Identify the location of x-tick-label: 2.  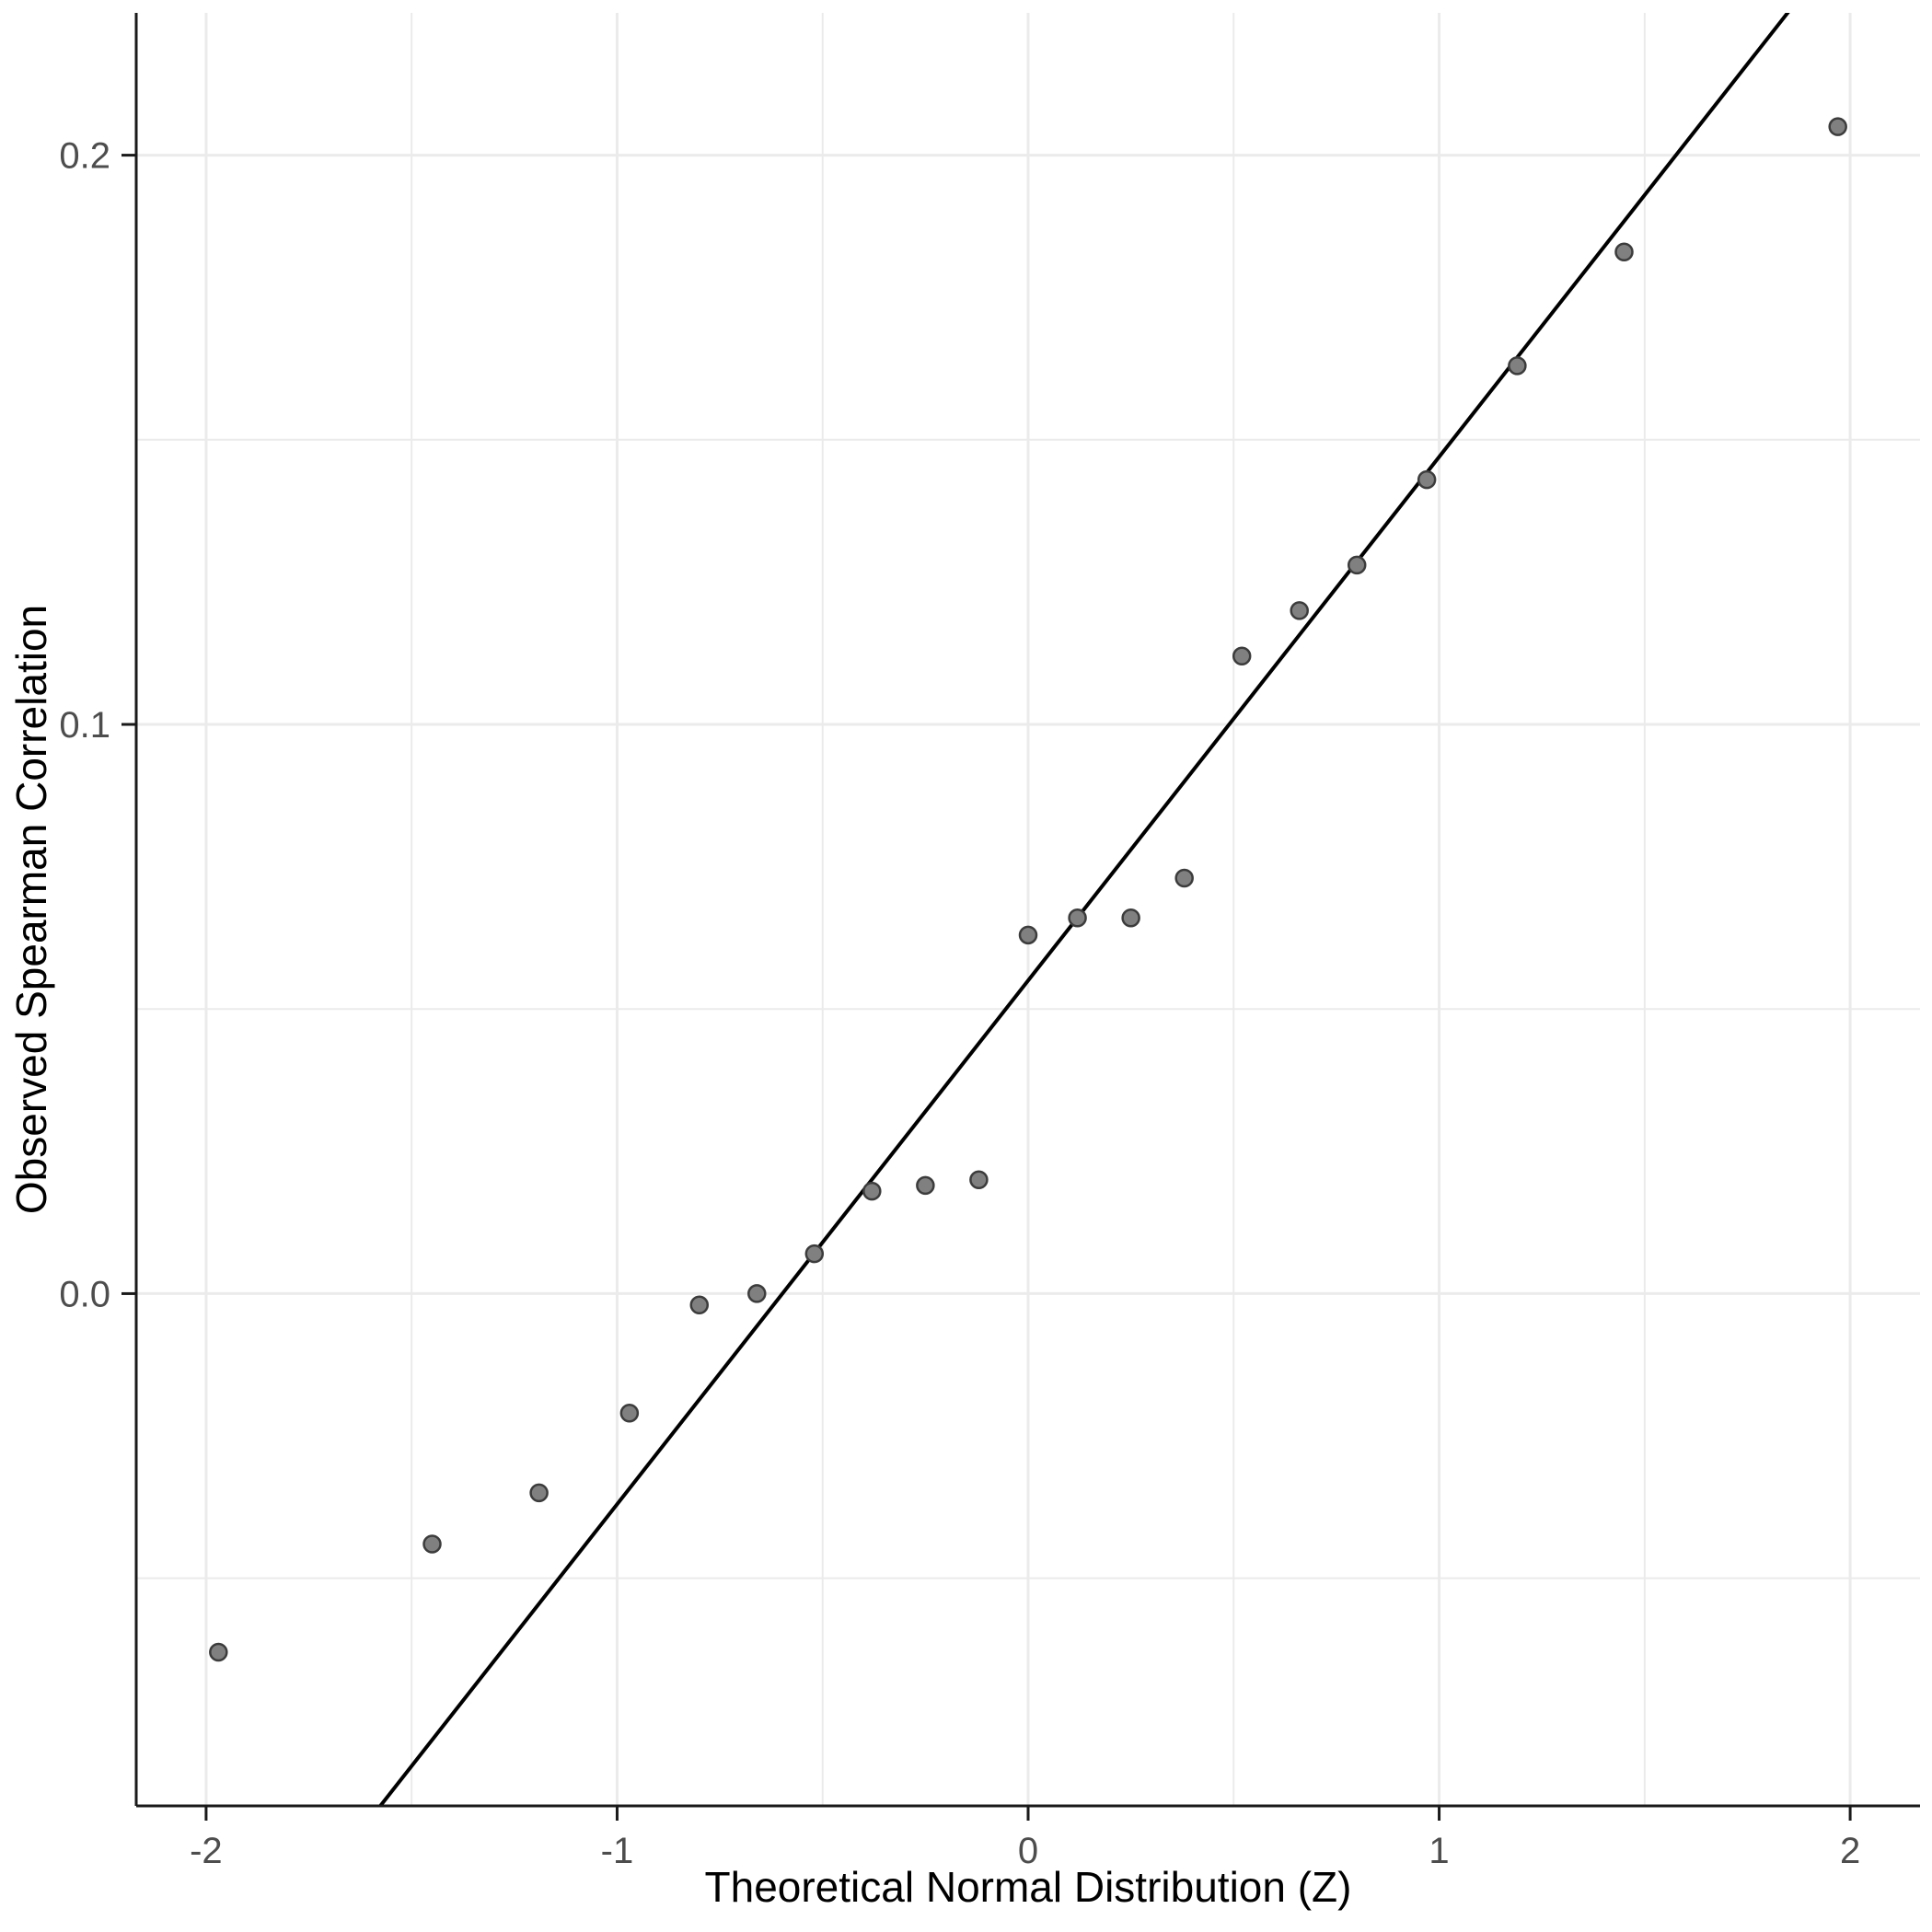
(1850, 1851).